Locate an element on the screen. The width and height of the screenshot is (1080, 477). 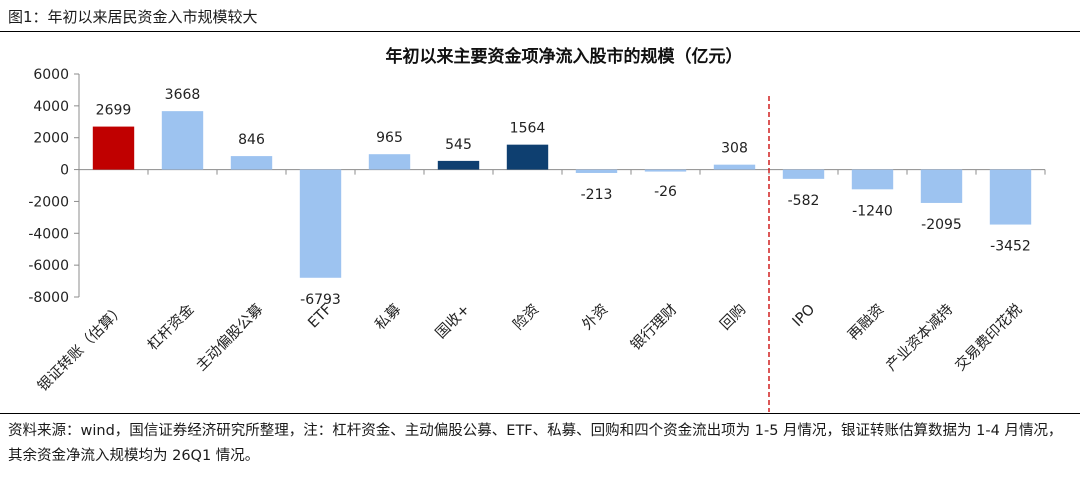
chart-title: 年初以来主要资金项净流入股市的规模（亿元） is located at coordinates (564, 56).